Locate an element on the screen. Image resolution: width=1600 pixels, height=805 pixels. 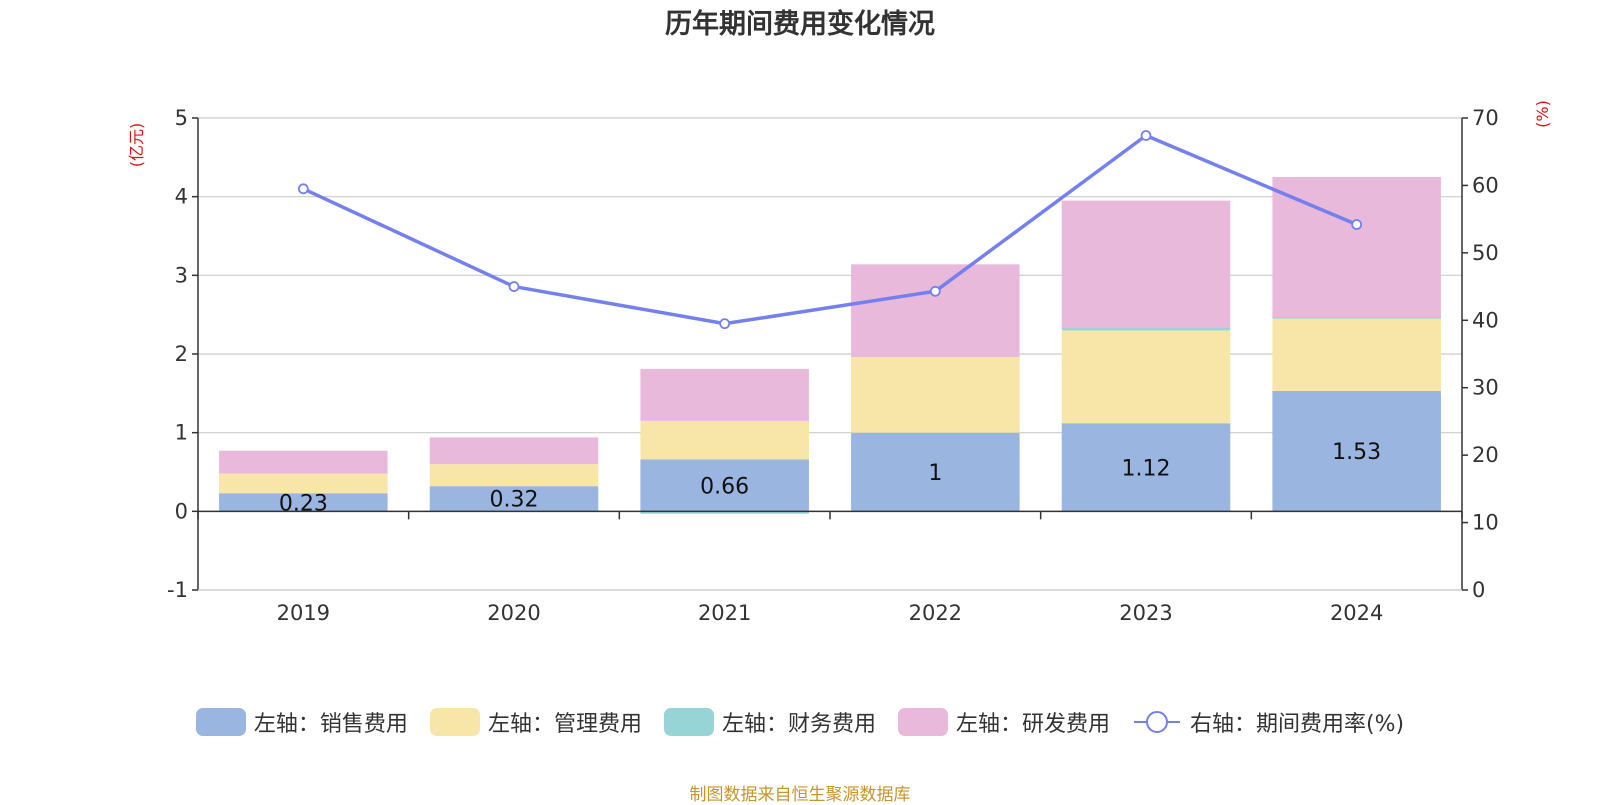
legend-label-finance: 左轴：财务费用 is located at coordinates (798, 724).